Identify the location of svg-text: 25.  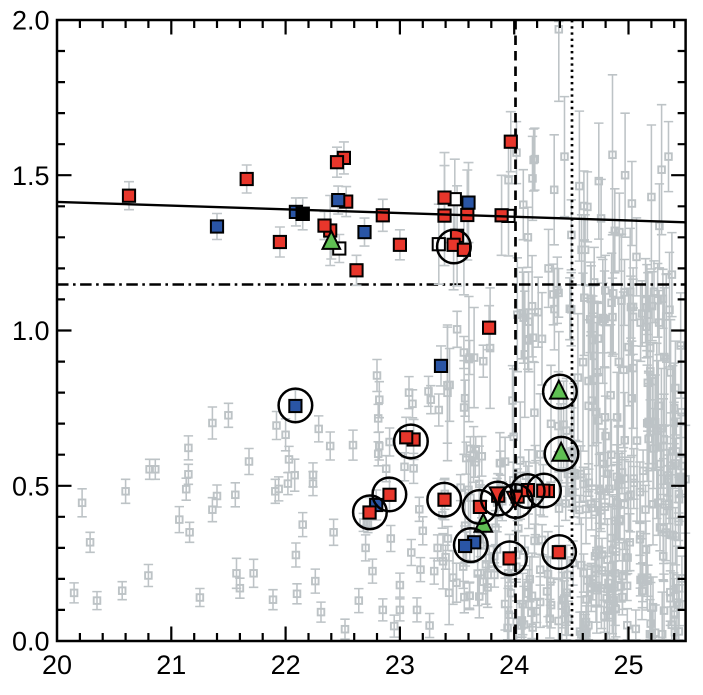
(628, 665).